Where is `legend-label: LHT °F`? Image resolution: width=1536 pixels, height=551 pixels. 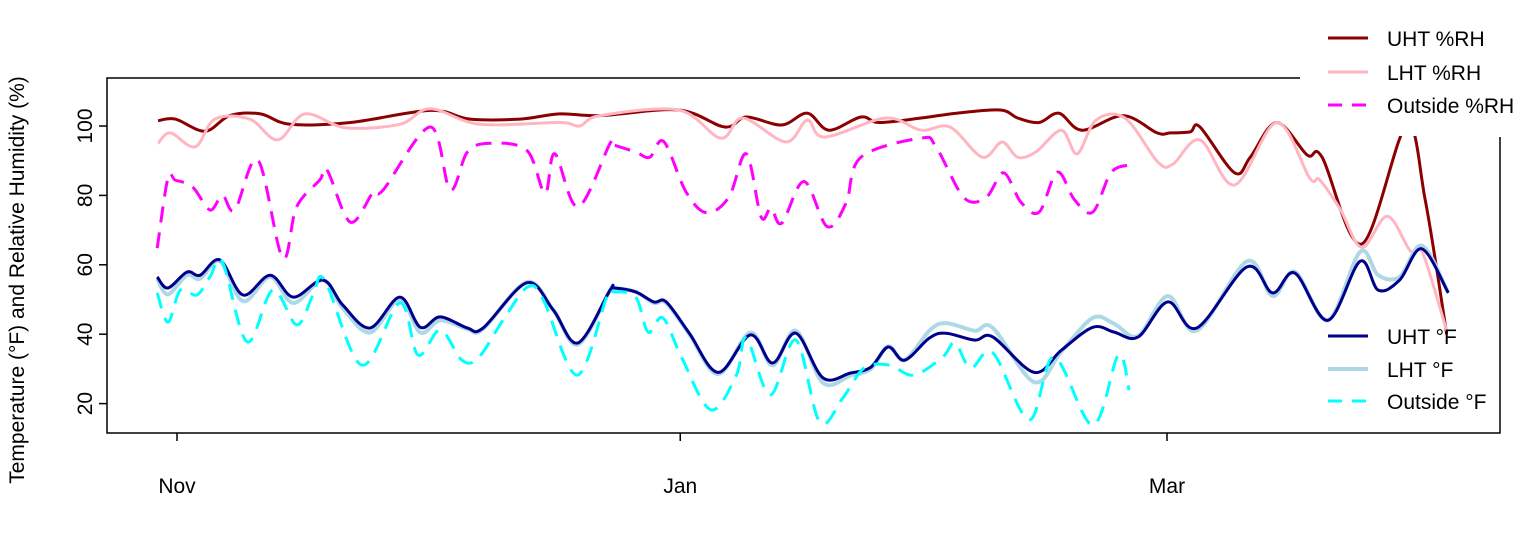 legend-label: LHT °F is located at coordinates (1420, 370).